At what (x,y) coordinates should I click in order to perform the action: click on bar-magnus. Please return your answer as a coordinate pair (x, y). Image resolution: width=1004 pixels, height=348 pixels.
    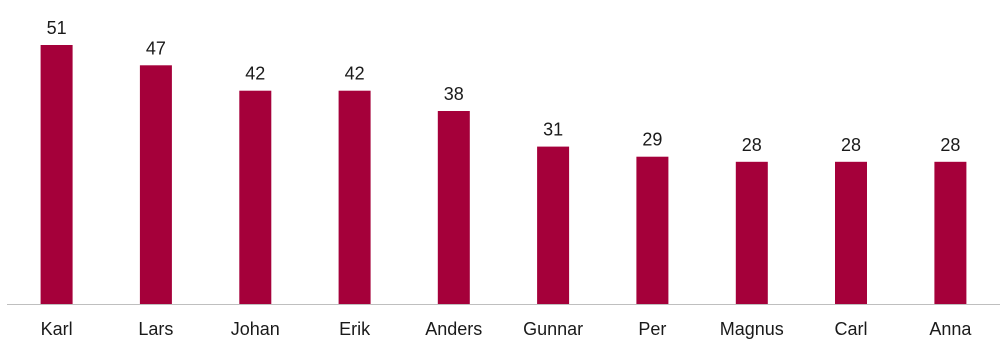
    Looking at the image, I should click on (751, 232).